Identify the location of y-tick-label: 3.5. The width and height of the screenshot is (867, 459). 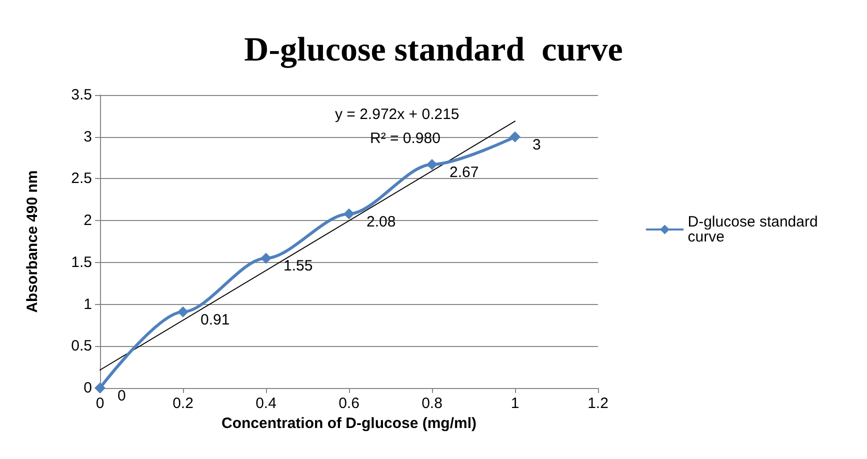
(81, 95).